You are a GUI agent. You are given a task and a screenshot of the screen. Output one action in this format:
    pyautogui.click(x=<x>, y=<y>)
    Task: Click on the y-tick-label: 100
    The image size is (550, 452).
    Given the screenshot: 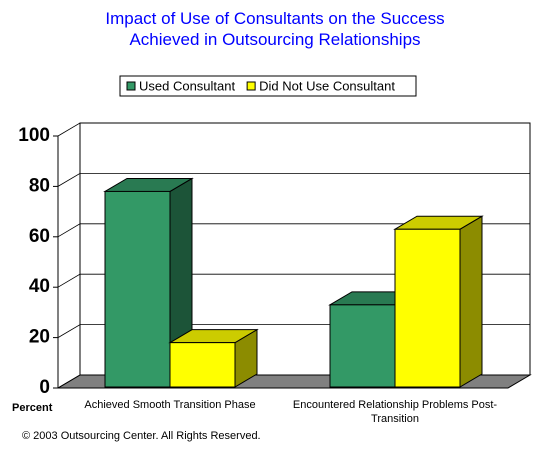 What is the action you would take?
    pyautogui.click(x=34, y=135)
    